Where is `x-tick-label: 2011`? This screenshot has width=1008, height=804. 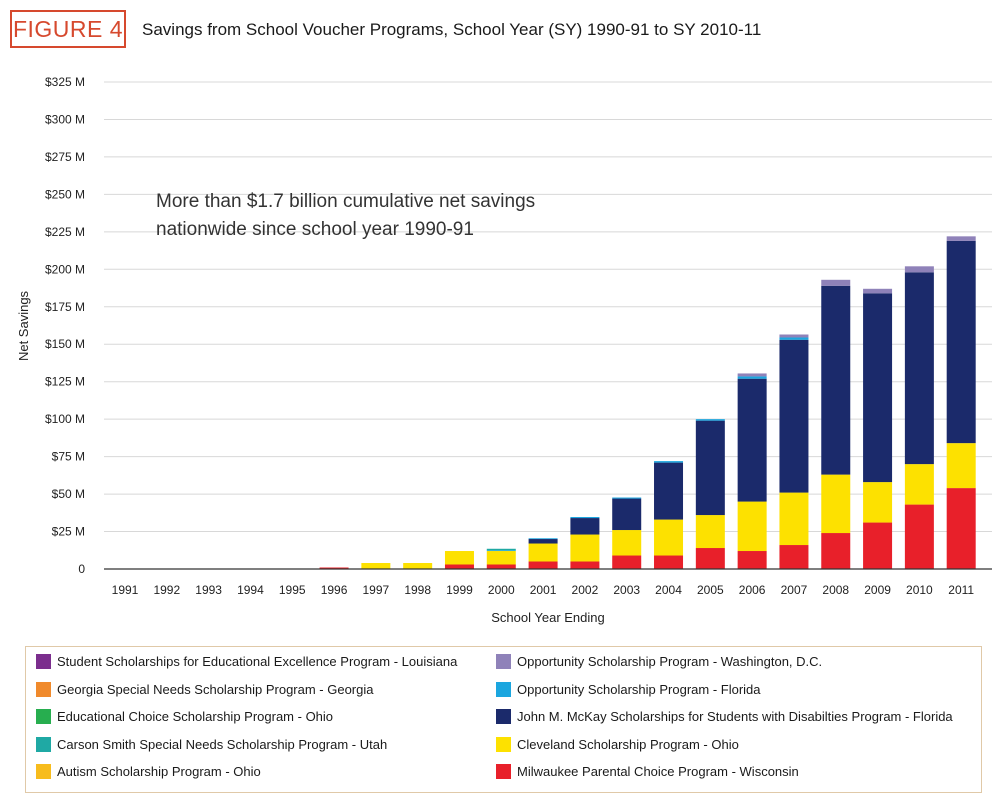 x-tick-label: 2011 is located at coordinates (961, 590).